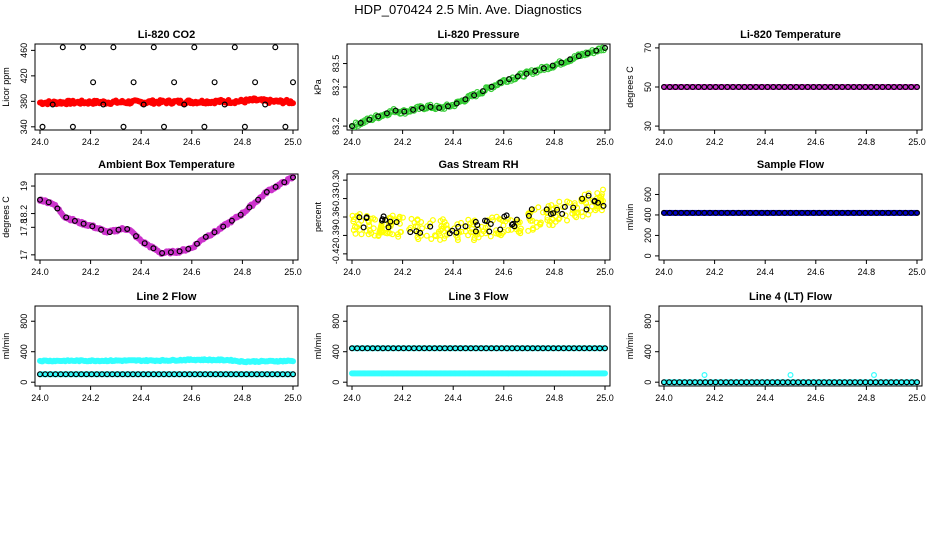  Describe the element at coordinates (336, 126) in the screenshot. I see `y-tick-label: 83.2` at that location.